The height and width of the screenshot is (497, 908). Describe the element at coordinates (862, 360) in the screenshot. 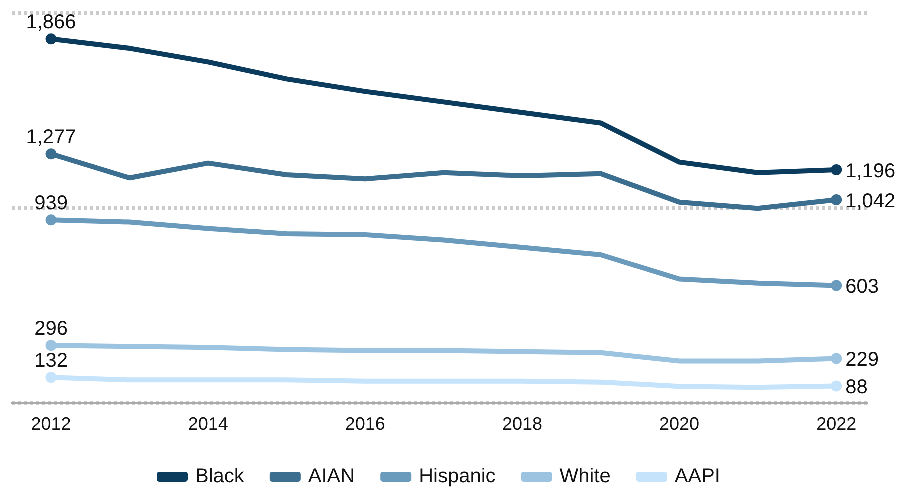

I see `data-label: 229` at that location.